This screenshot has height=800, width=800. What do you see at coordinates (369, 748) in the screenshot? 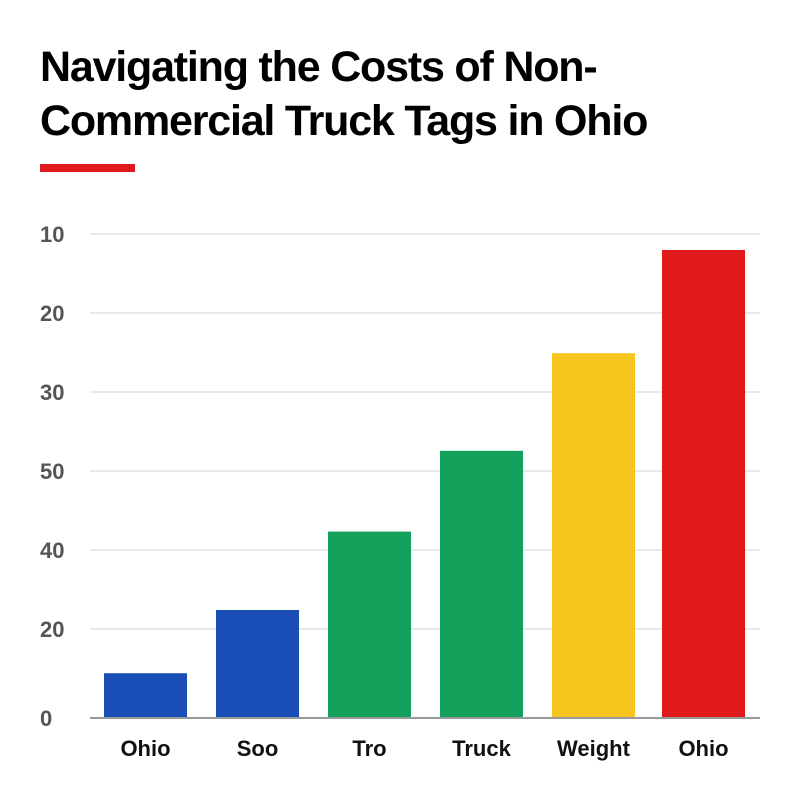
I see `x-category-label: Tro` at bounding box center [369, 748].